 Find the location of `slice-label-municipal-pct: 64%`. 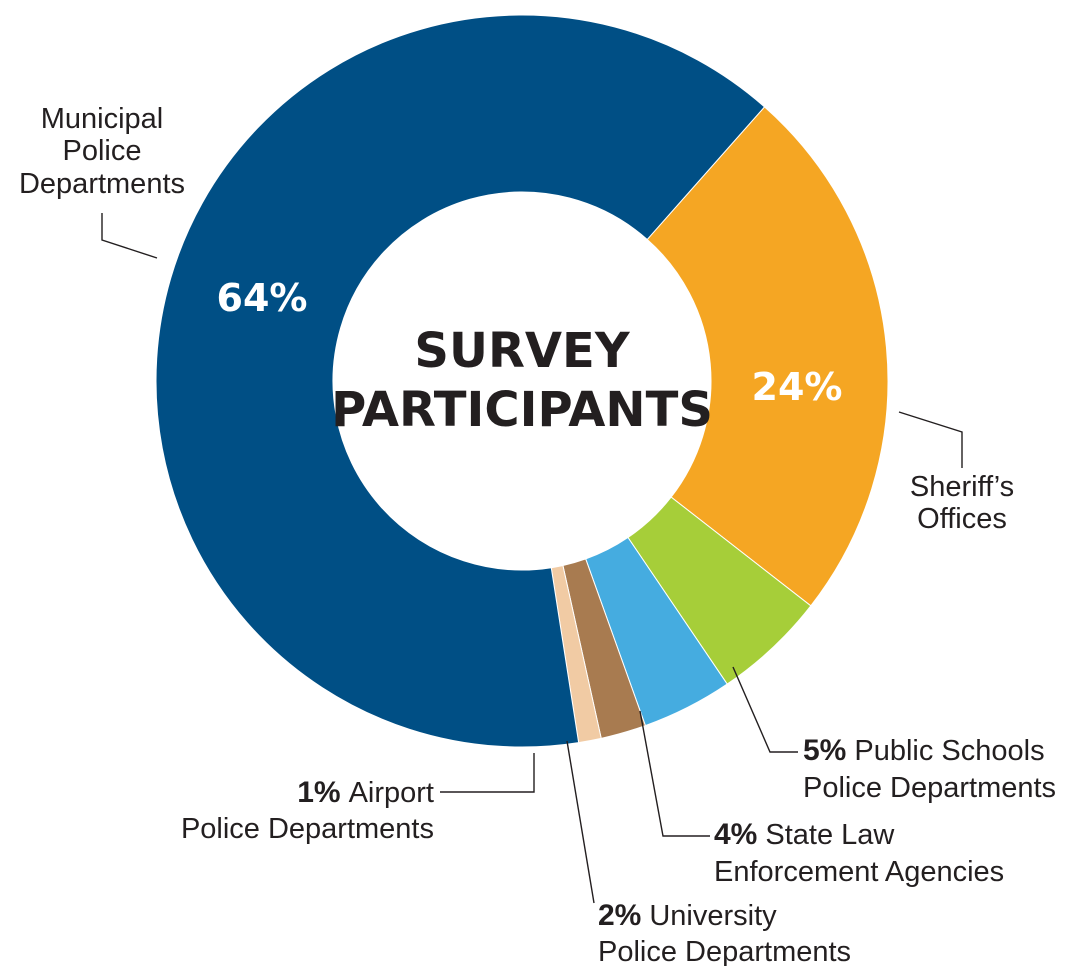

slice-label-municipal-pct: 64% is located at coordinates (262, 298).